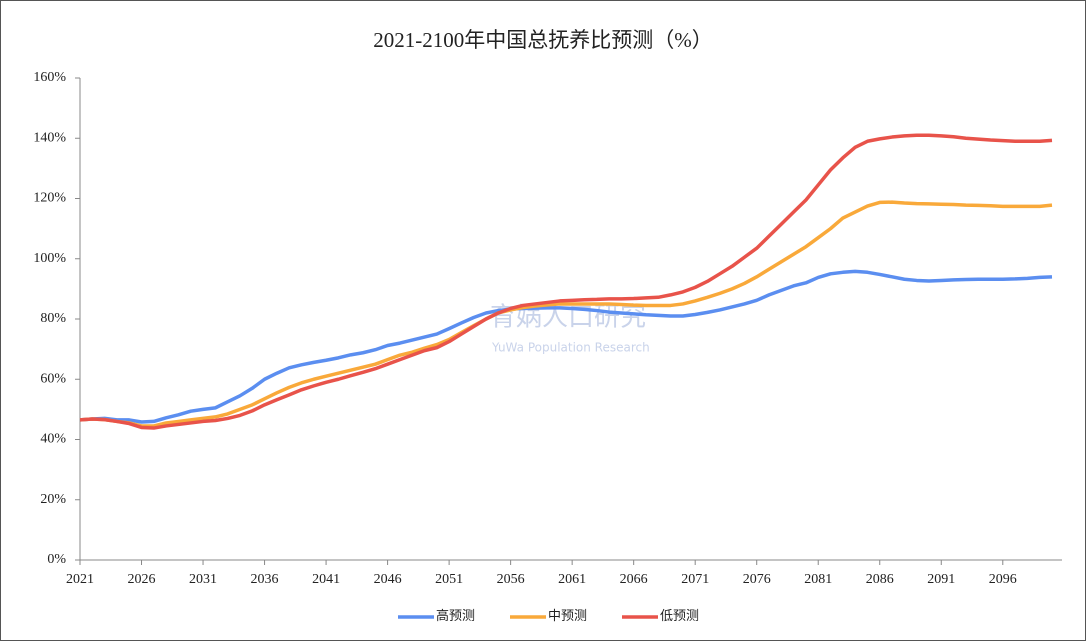 The width and height of the screenshot is (1086, 641). What do you see at coordinates (511, 579) in the screenshot?
I see `x-tick-label: 2056` at bounding box center [511, 579].